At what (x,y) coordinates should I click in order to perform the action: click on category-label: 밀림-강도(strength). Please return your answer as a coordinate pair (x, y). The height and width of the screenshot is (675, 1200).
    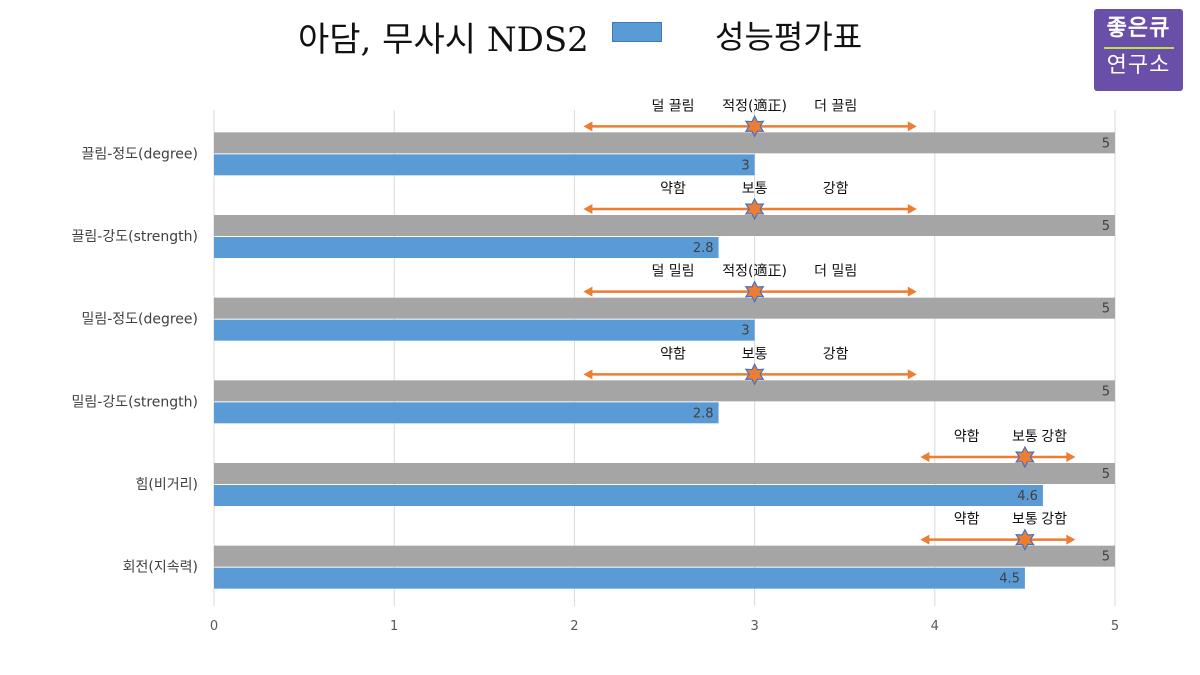
    Looking at the image, I should click on (135, 402).